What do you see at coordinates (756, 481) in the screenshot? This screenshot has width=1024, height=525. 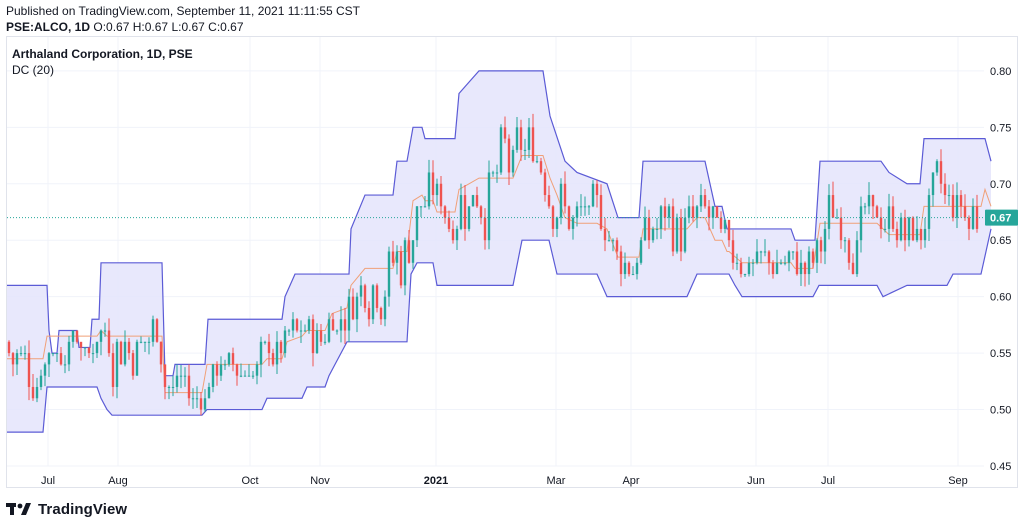 I see `x-tick-label: Jun` at bounding box center [756, 481].